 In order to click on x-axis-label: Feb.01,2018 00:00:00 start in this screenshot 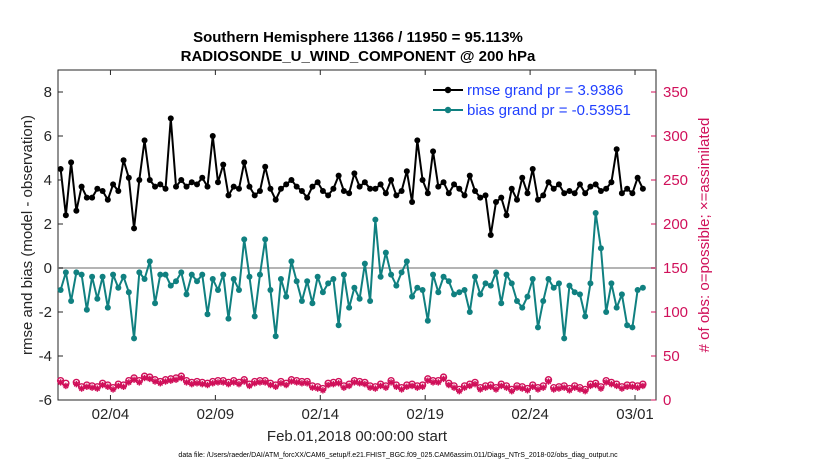, I will do `click(357, 436)`.